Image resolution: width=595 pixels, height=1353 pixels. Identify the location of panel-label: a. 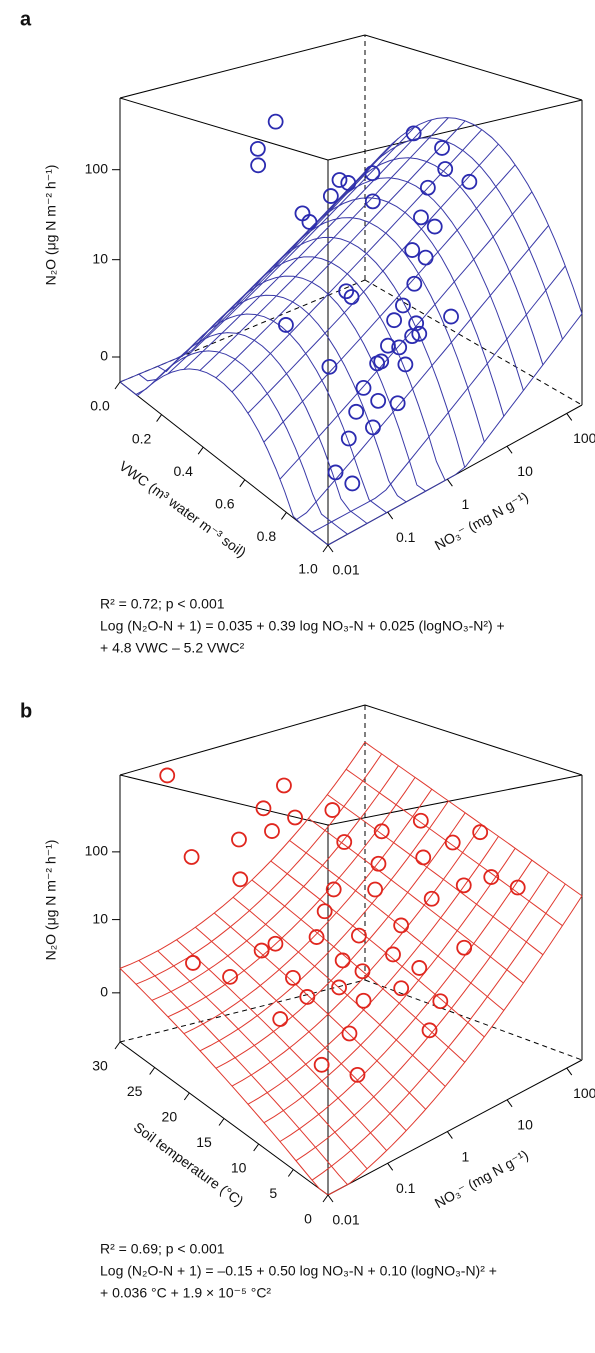
(26, 19).